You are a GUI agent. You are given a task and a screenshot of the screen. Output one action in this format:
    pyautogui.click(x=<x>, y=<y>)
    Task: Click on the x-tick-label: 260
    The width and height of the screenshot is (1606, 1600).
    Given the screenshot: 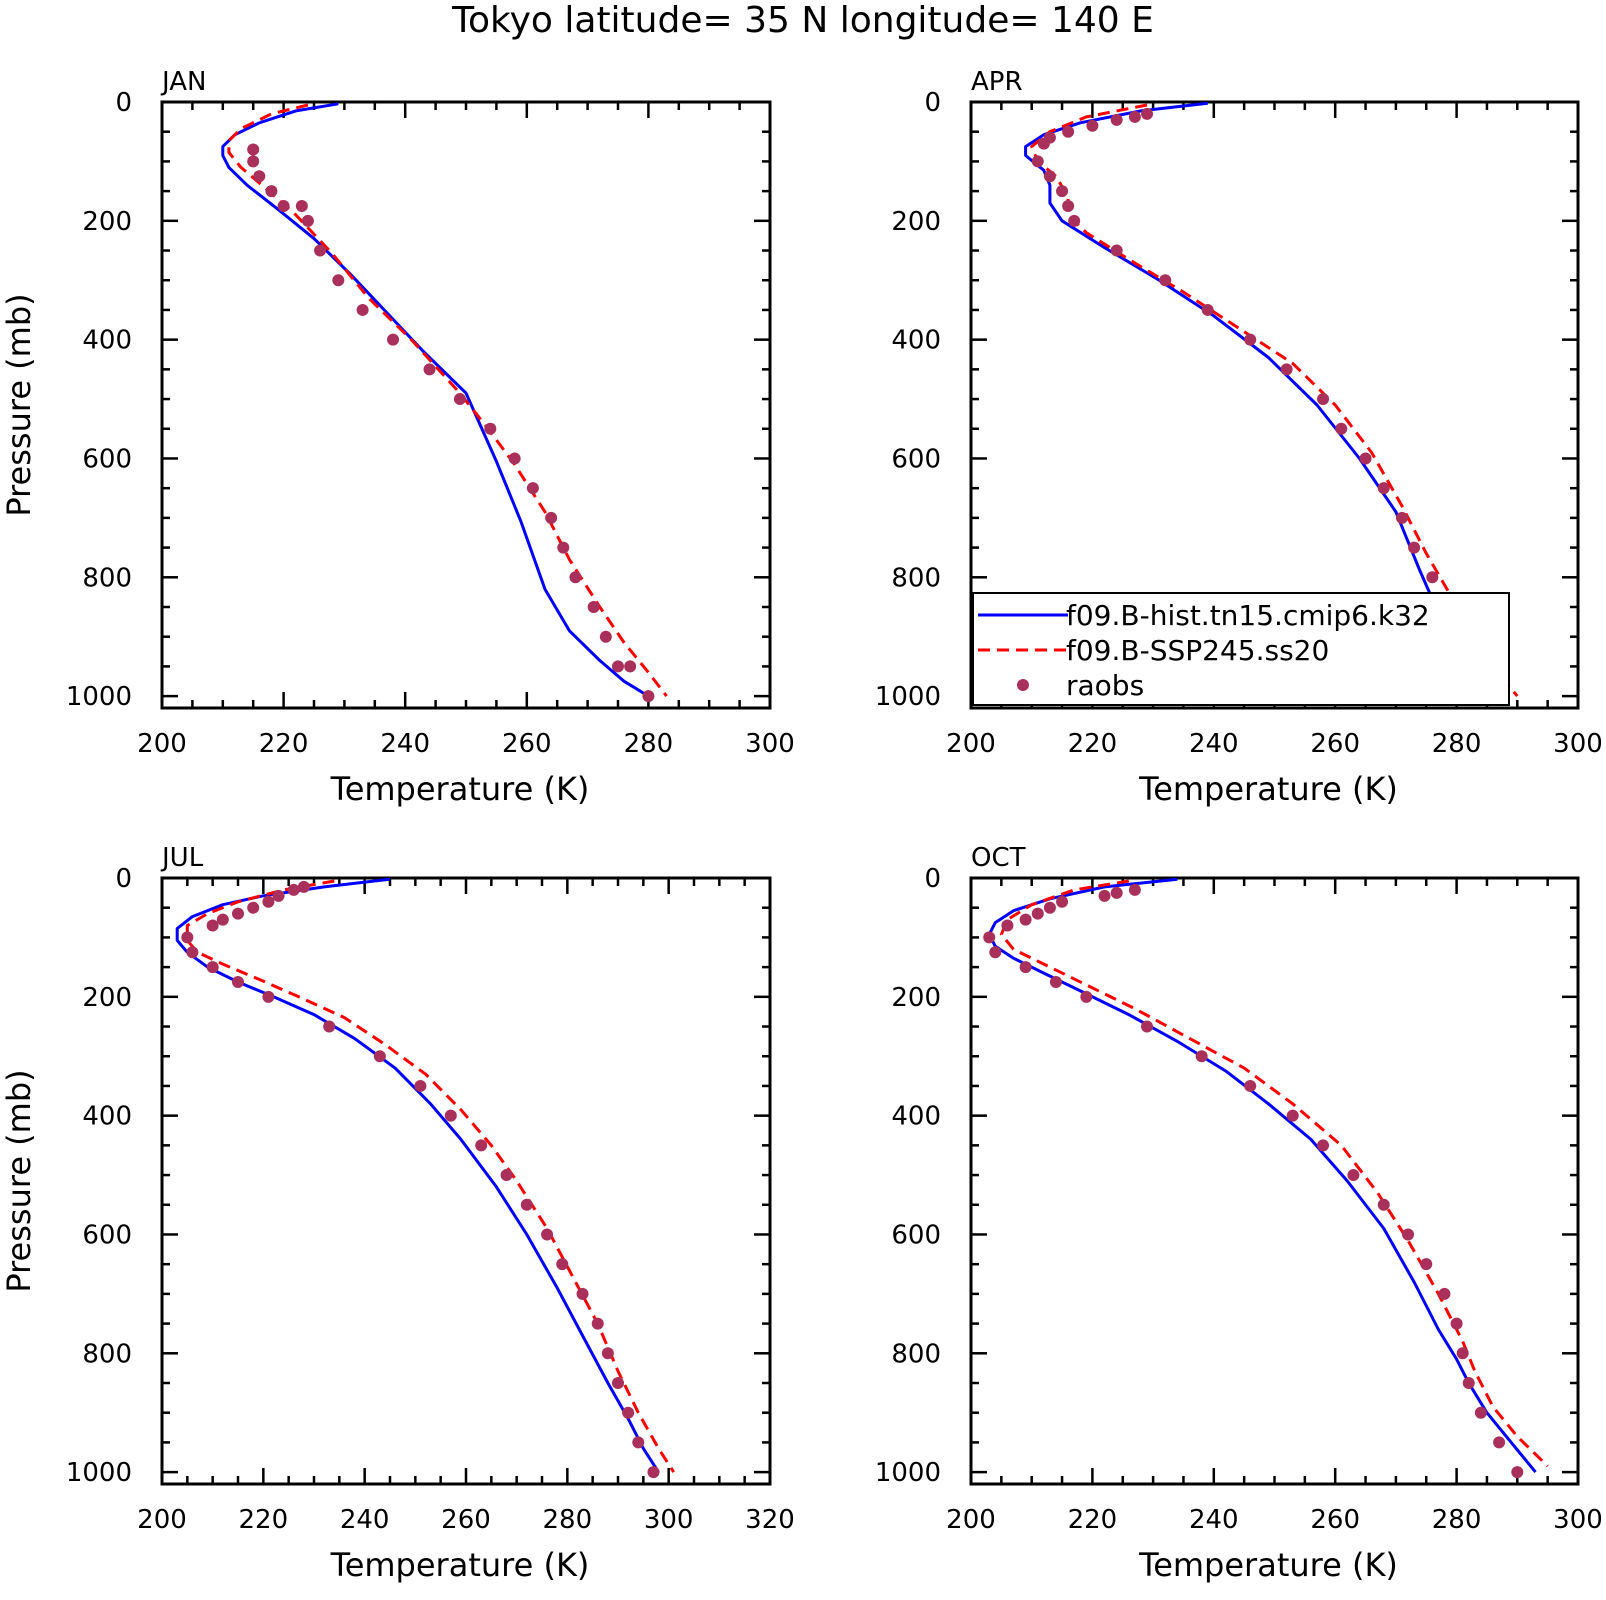 What is the action you would take?
    pyautogui.click(x=527, y=744)
    